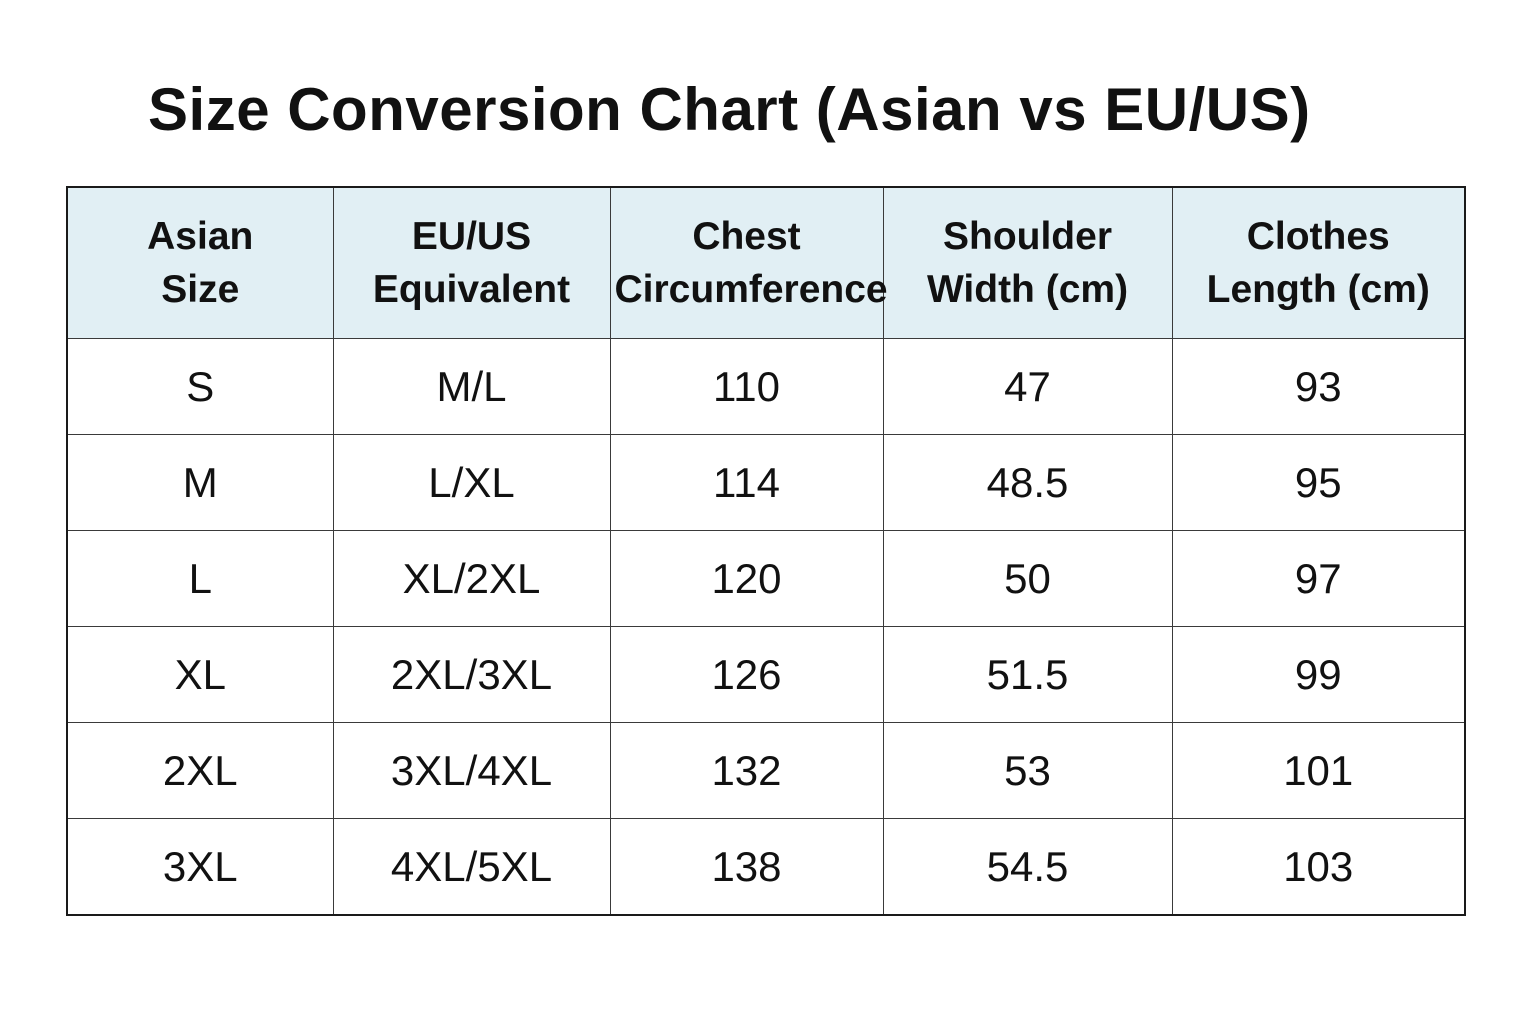 This screenshot has width=1536, height=1024. Describe the element at coordinates (200, 867) in the screenshot. I see `cell-asian-size: 3XL` at that location.